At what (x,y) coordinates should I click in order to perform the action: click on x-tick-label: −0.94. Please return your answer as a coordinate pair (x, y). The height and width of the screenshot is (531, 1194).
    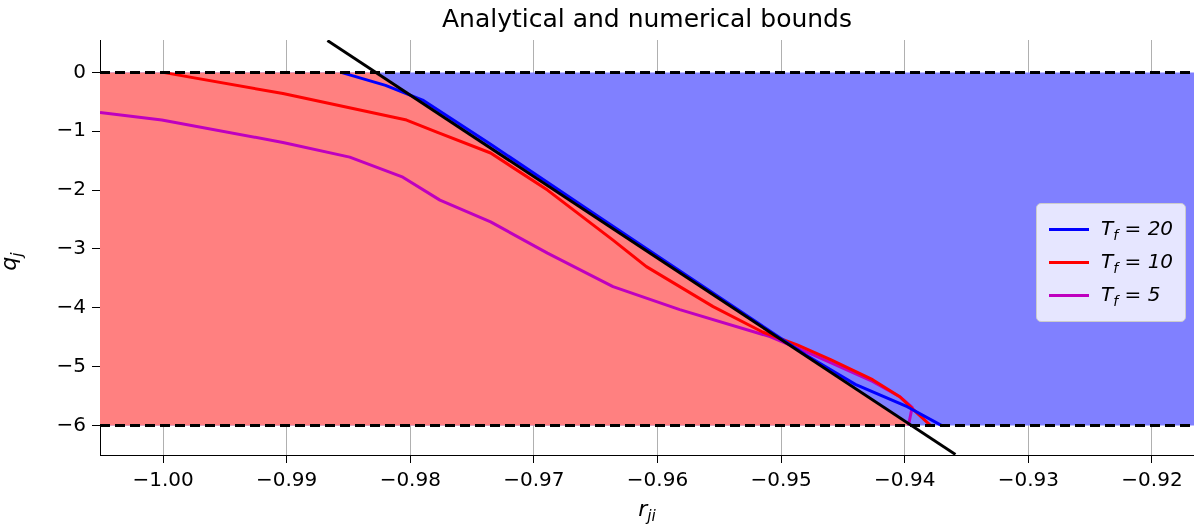
    Looking at the image, I should click on (905, 479).